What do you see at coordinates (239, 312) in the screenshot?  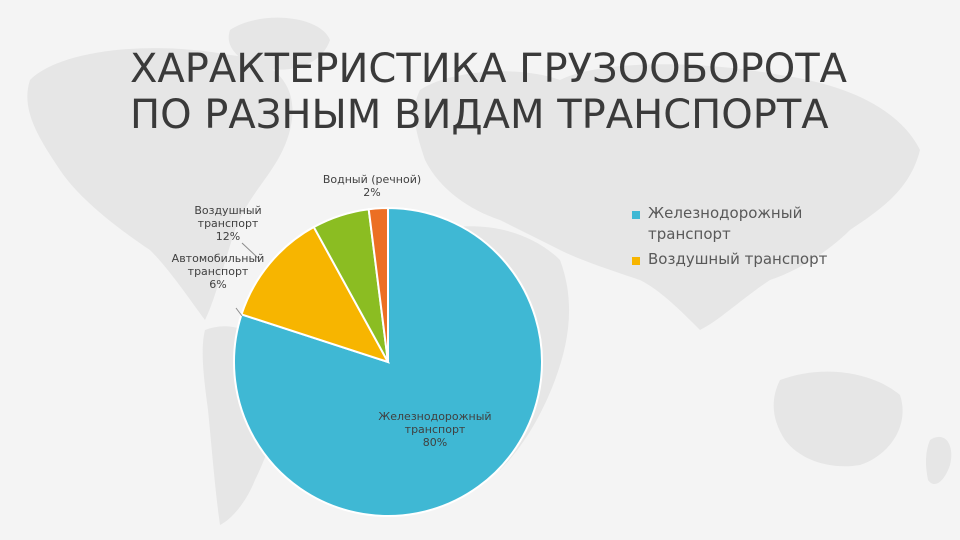 I see `leader-line-auto` at bounding box center [239, 312].